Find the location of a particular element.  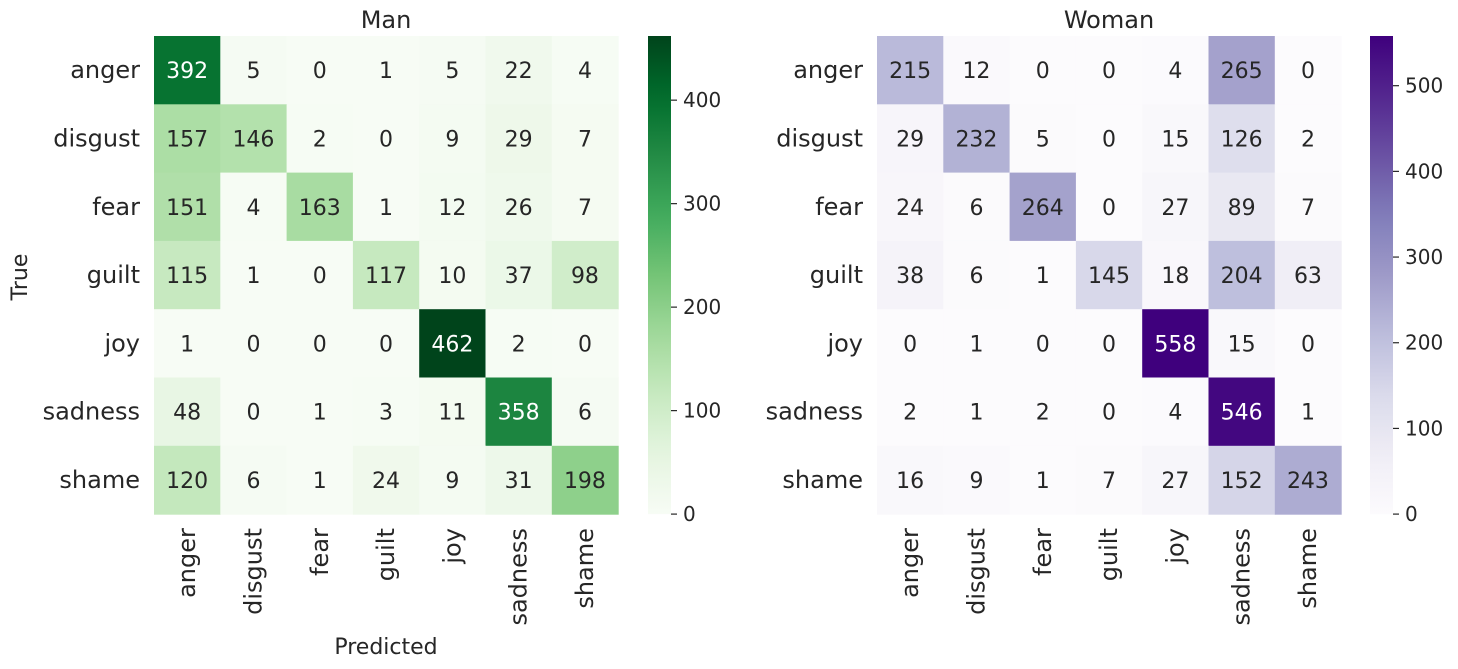

cell-value-label: 115 is located at coordinates (187, 276).